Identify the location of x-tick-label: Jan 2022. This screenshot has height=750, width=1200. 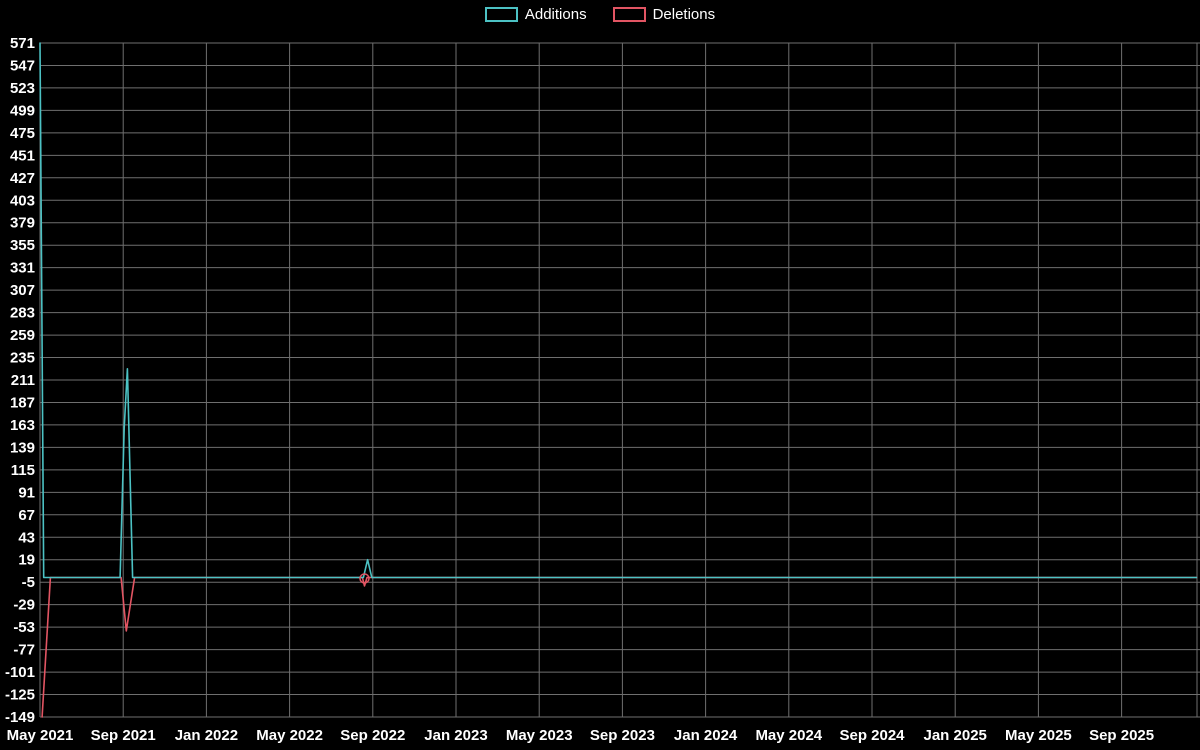
(206, 735).